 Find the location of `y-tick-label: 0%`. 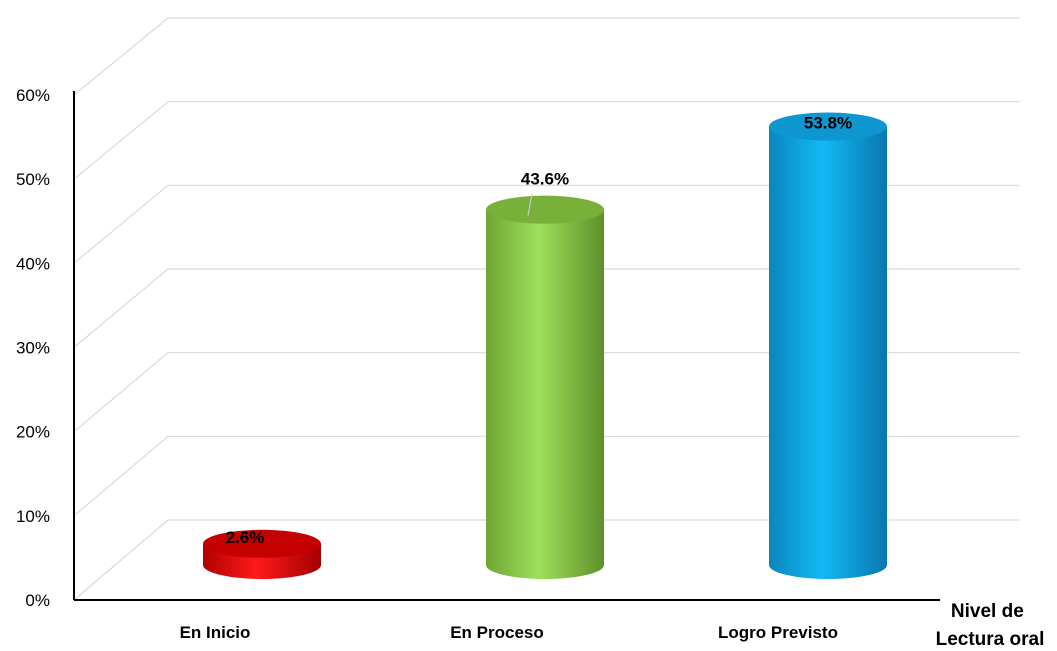

y-tick-label: 0% is located at coordinates (37, 600).